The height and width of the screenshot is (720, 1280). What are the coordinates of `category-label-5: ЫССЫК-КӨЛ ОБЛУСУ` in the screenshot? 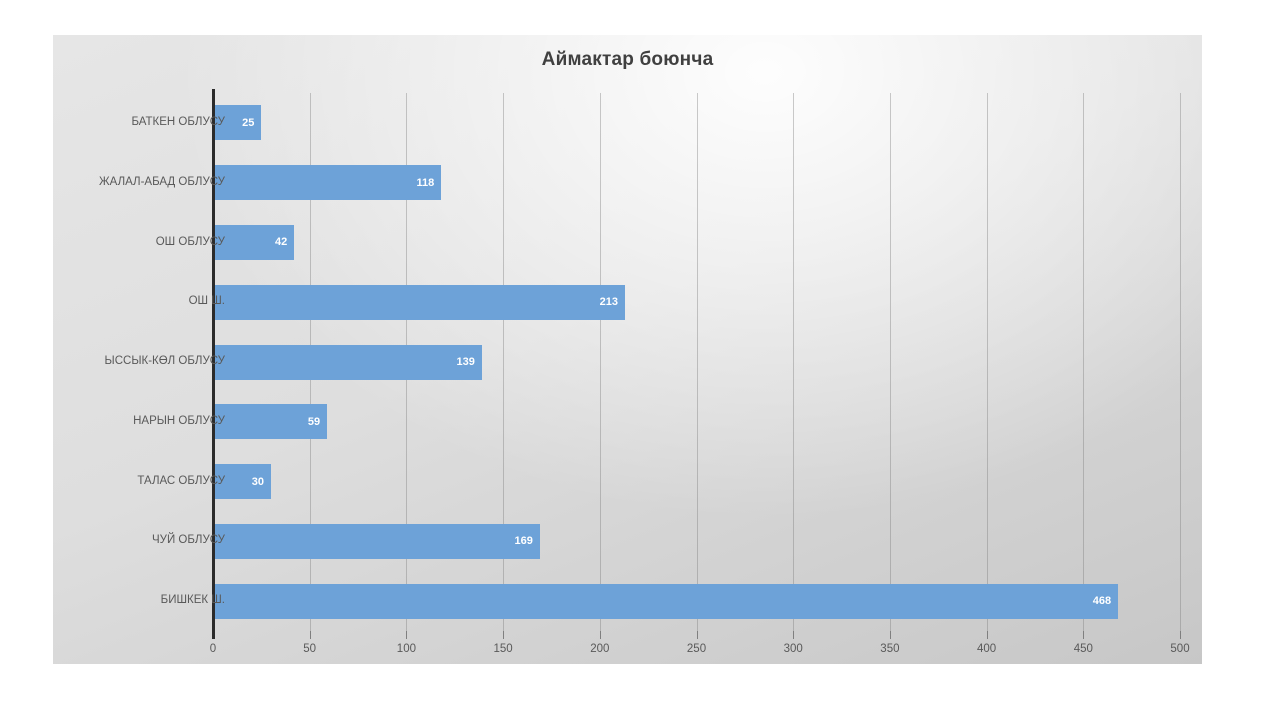 It's located at (164, 361).